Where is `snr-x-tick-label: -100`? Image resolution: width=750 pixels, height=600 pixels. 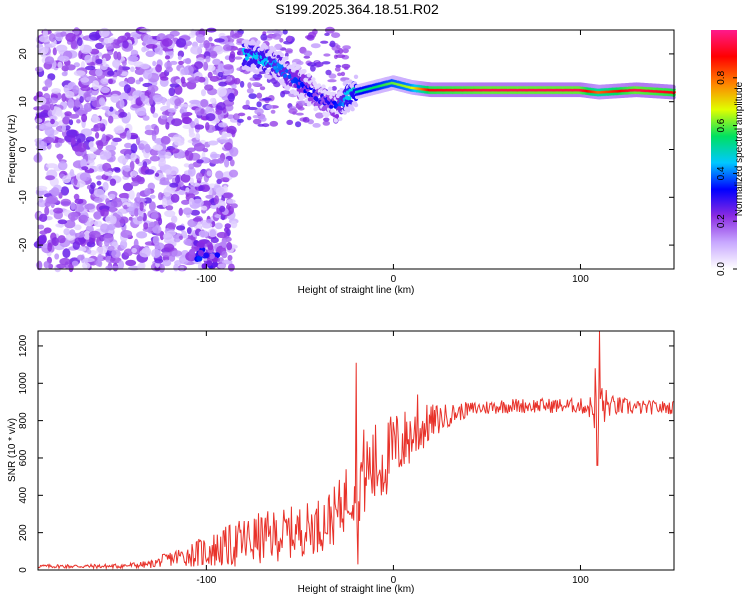
snr-x-tick-label: -100 is located at coordinates (206, 580).